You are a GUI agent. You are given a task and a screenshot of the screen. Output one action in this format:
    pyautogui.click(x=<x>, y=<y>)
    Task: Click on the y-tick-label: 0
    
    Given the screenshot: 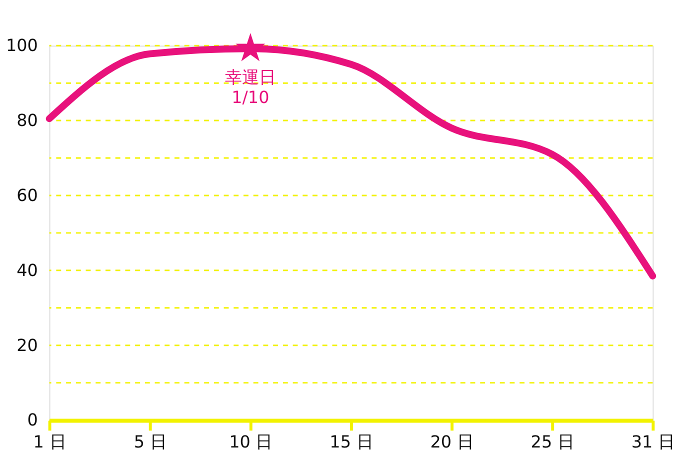 What is the action you would take?
    pyautogui.click(x=32, y=420)
    